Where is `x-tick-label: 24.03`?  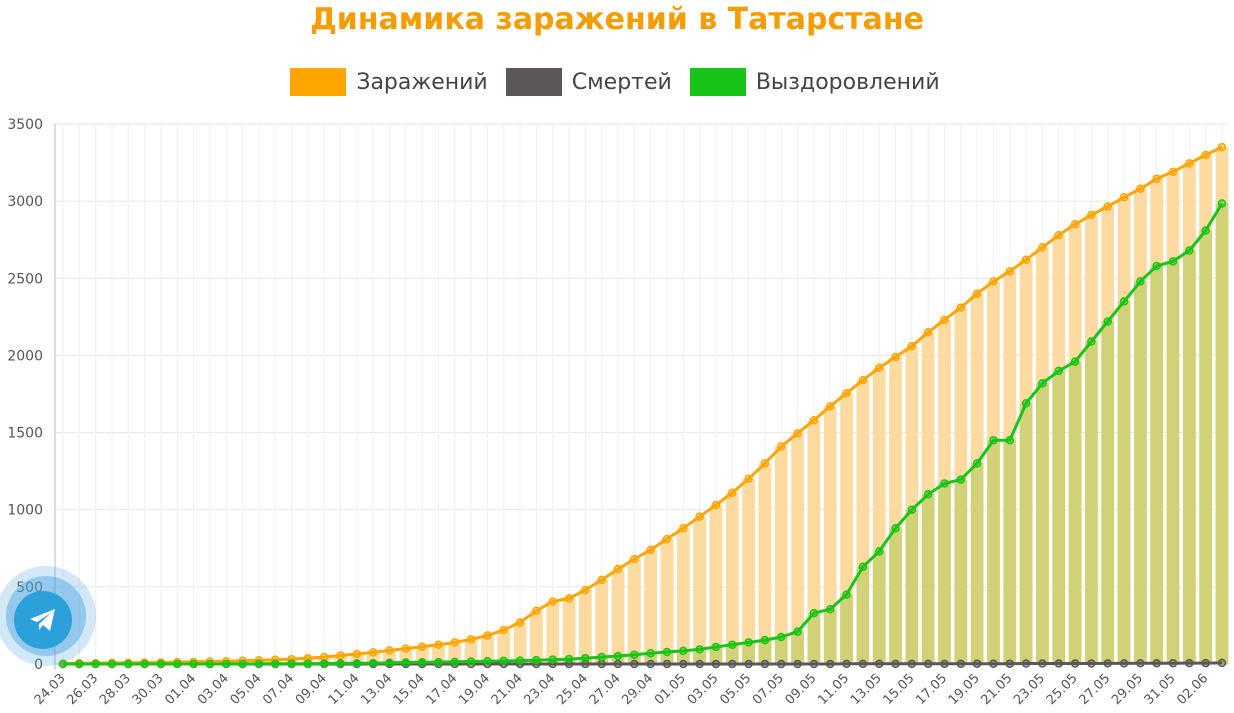 x-tick-label: 24.03 is located at coordinates (50, 689).